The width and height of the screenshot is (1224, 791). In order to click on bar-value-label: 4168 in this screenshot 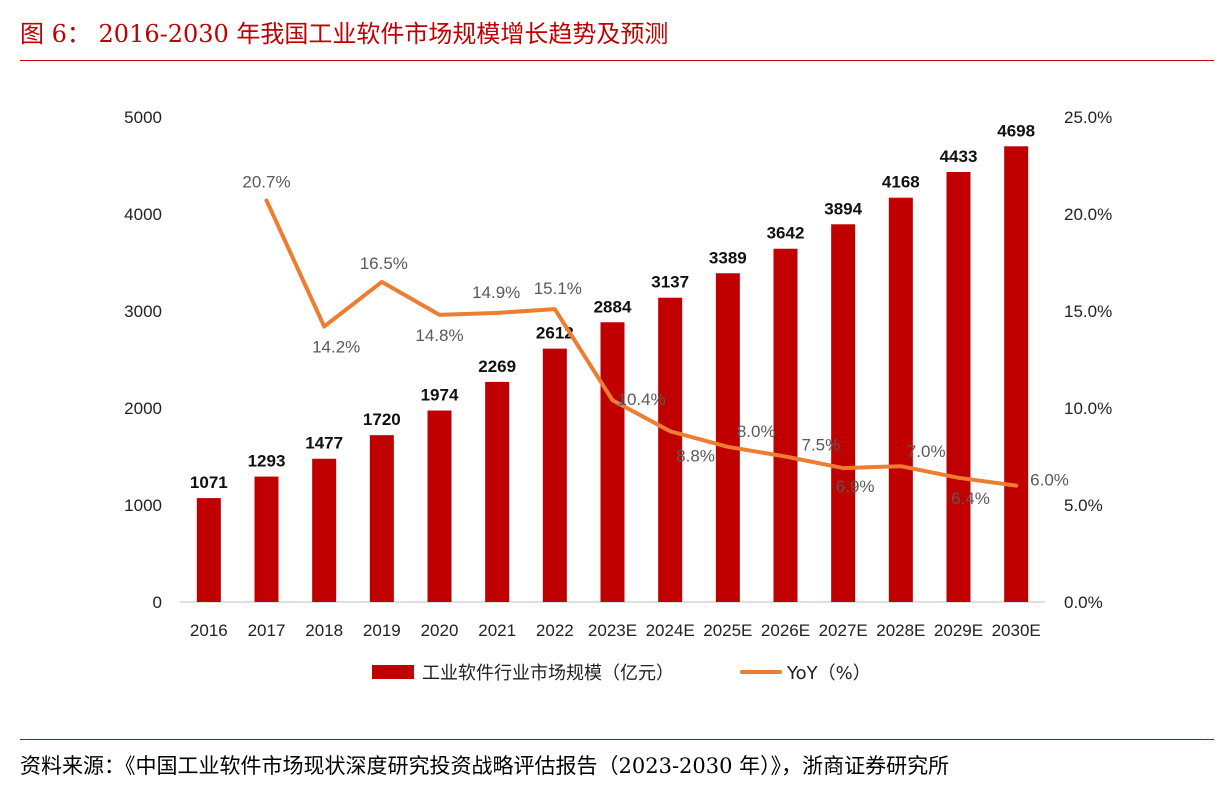, I will do `click(901, 182)`.